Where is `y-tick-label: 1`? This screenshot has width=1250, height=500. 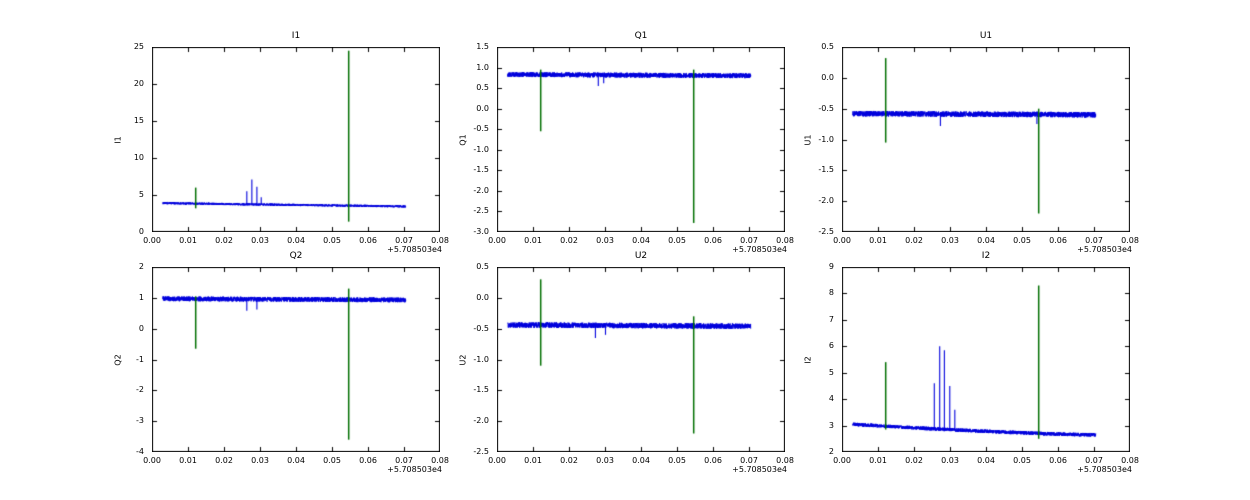 y-tick-label: 1 is located at coordinates (141, 297).